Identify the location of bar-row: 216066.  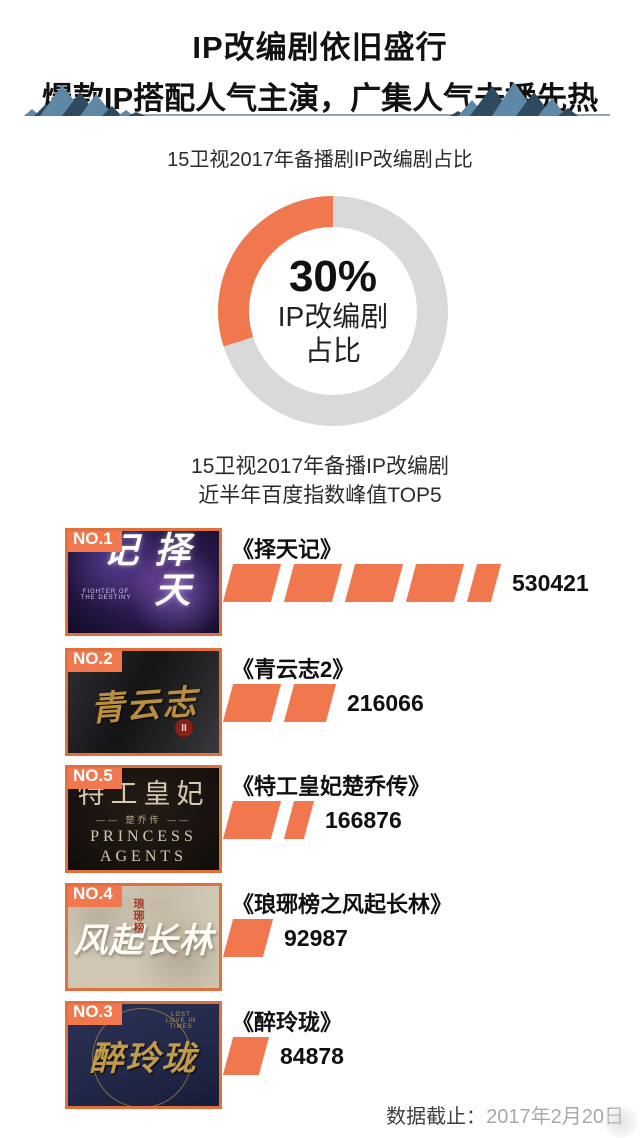
(323, 703).